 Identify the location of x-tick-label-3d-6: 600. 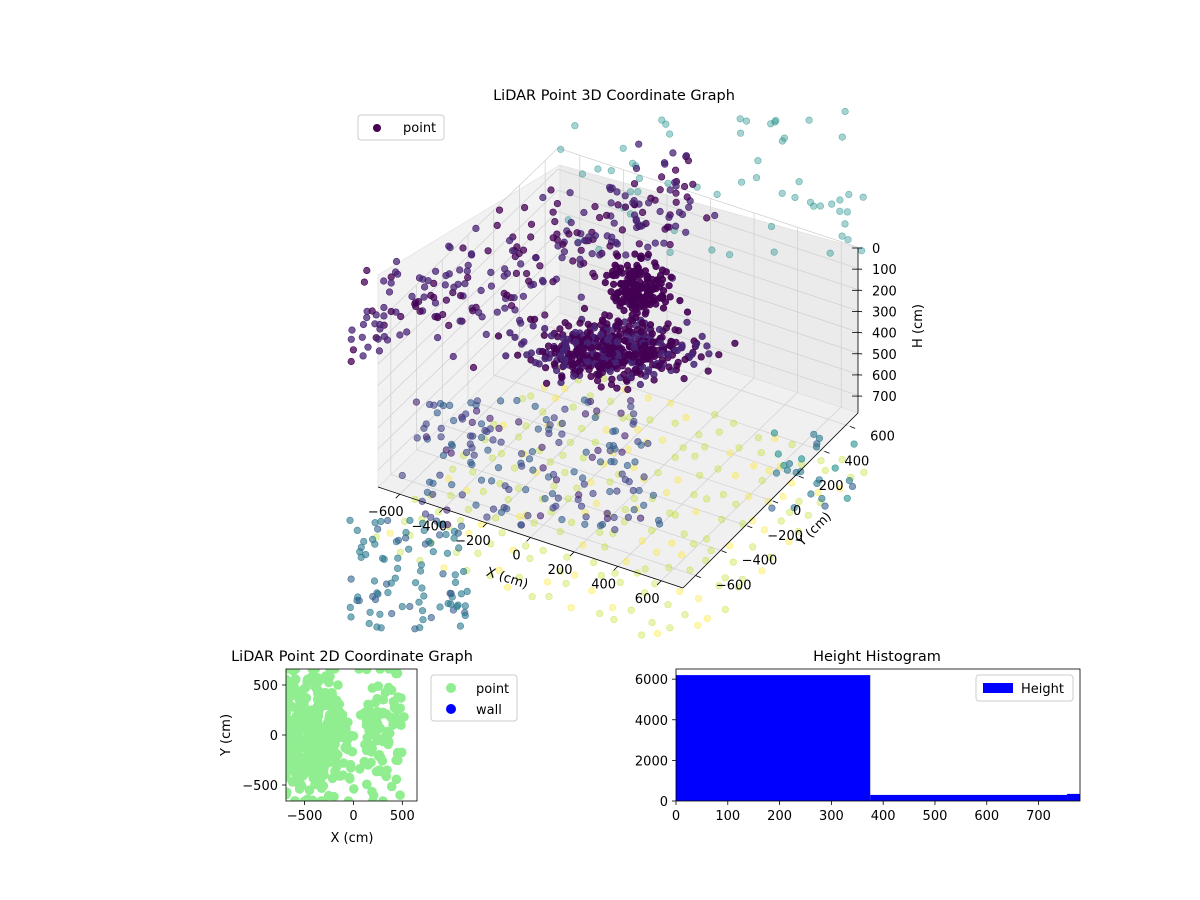
(647, 599).